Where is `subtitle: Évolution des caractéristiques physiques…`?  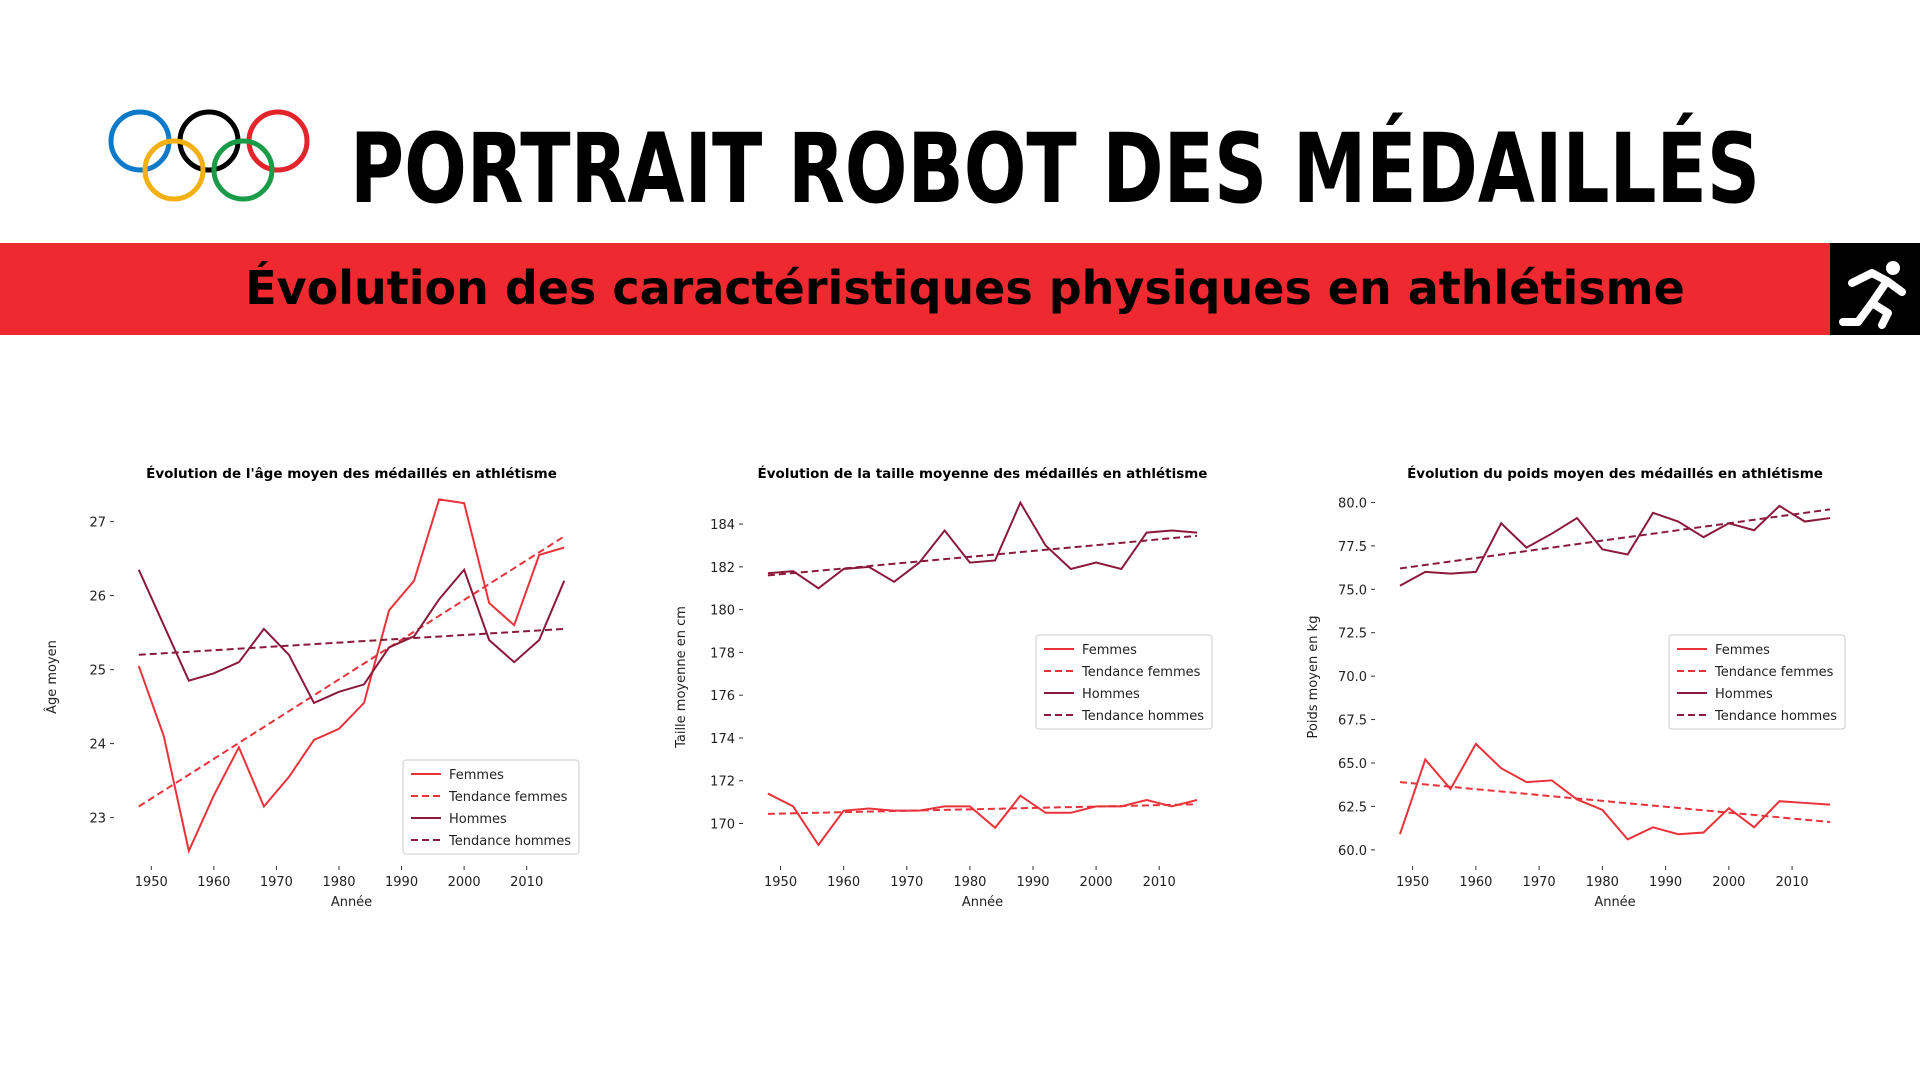 subtitle: Évolution des caractéristiques physiques… is located at coordinates (965, 288).